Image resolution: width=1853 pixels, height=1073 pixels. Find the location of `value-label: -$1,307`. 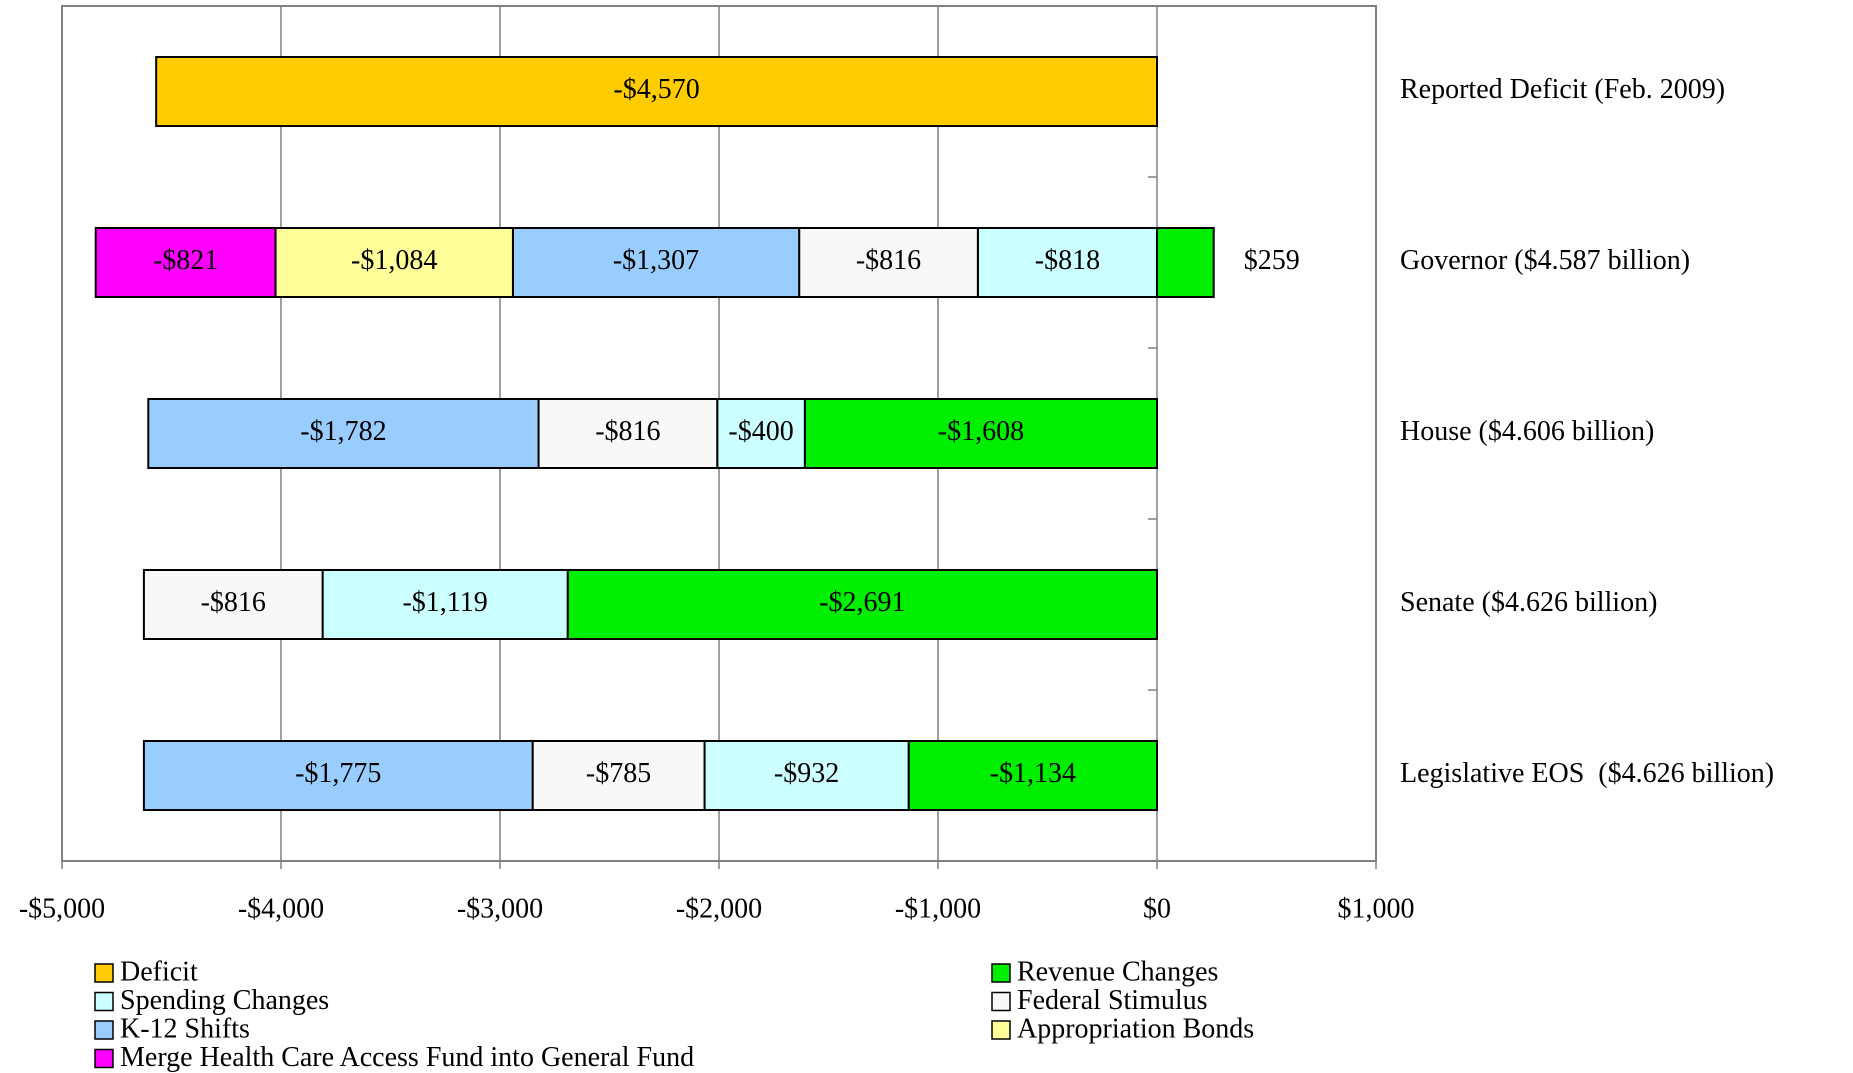

value-label: -$1,307 is located at coordinates (656, 260).